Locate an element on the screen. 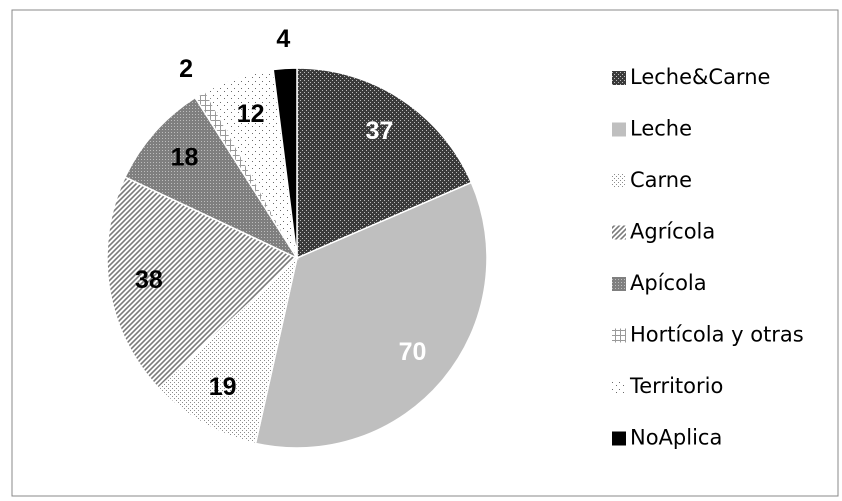  data-label: 12 is located at coordinates (251, 114).